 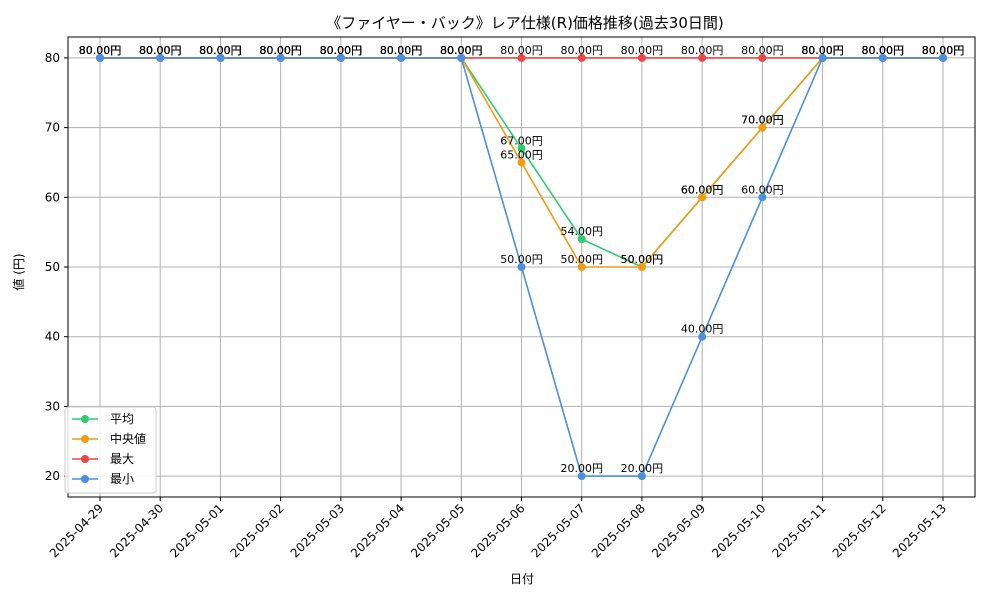 What do you see at coordinates (738, 530) in the screenshot?
I see `x-tick-label: 2025-05-10` at bounding box center [738, 530].